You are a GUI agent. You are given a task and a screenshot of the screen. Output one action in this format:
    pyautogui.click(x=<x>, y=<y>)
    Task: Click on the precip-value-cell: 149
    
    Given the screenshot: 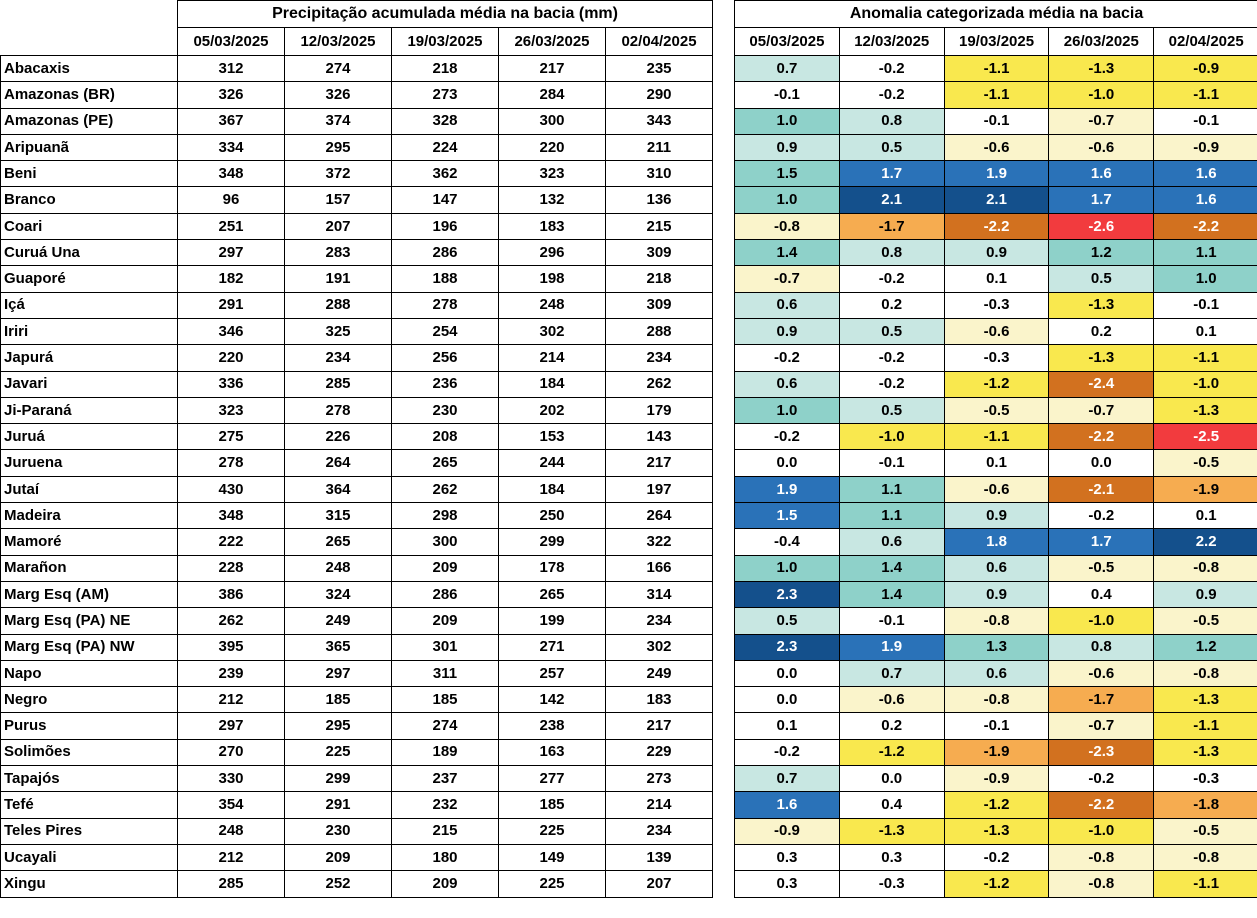 What is the action you would take?
    pyautogui.click(x=552, y=857)
    